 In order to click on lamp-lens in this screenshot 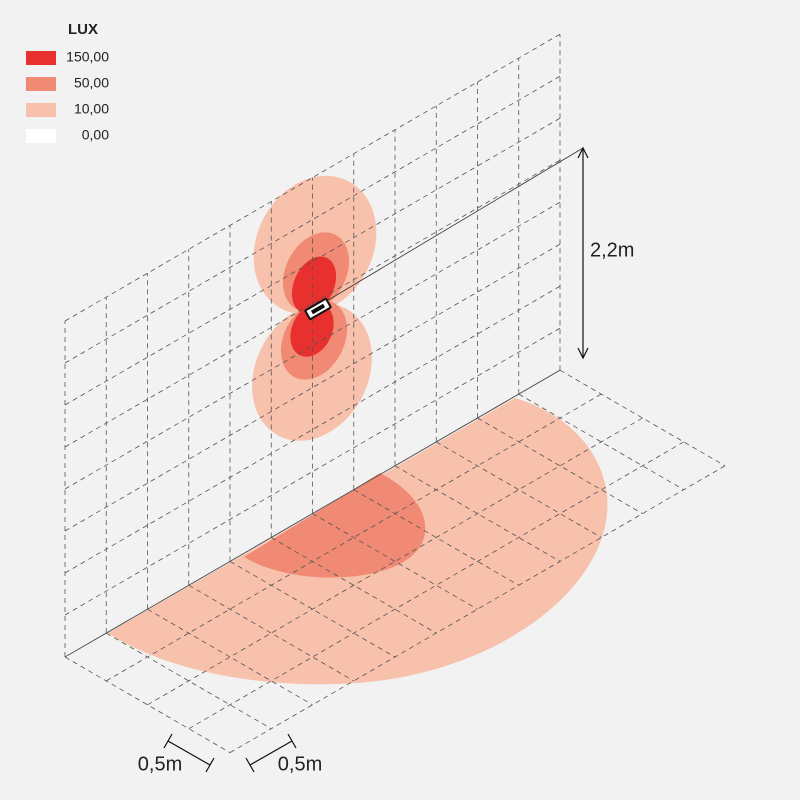, I will do `click(318, 309)`.